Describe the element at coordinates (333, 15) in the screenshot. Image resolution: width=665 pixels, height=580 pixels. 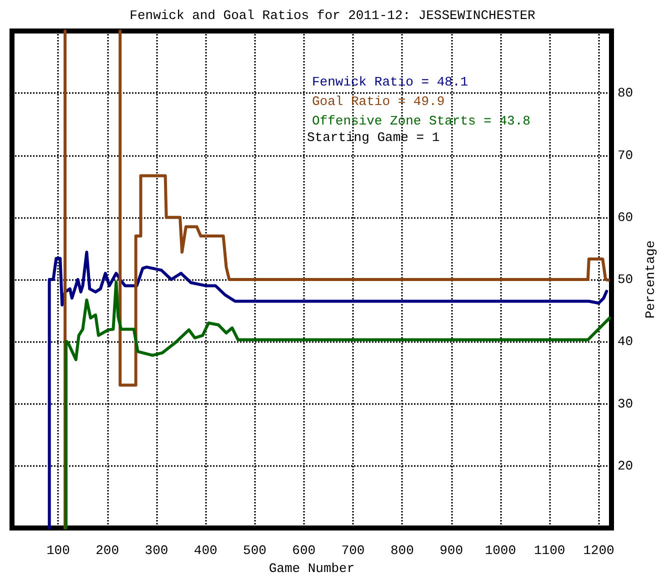
I see `chart-title: Fenwick and Goal Ratios for 2011-12: JESSEWINCHESTER` at that location.